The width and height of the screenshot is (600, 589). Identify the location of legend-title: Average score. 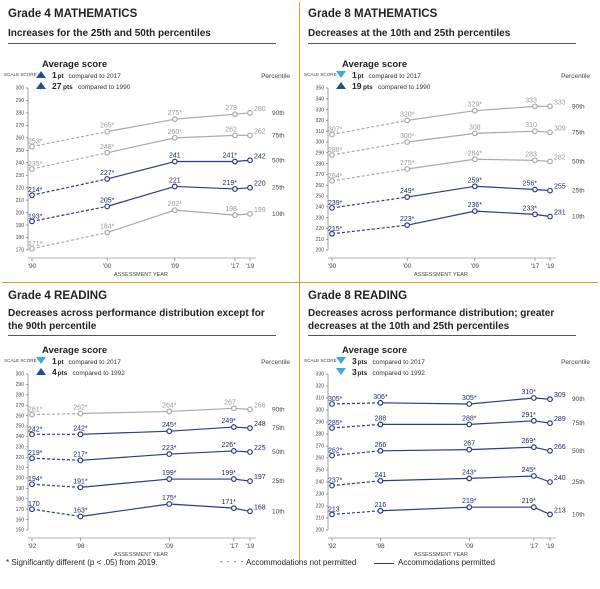
(74, 350).